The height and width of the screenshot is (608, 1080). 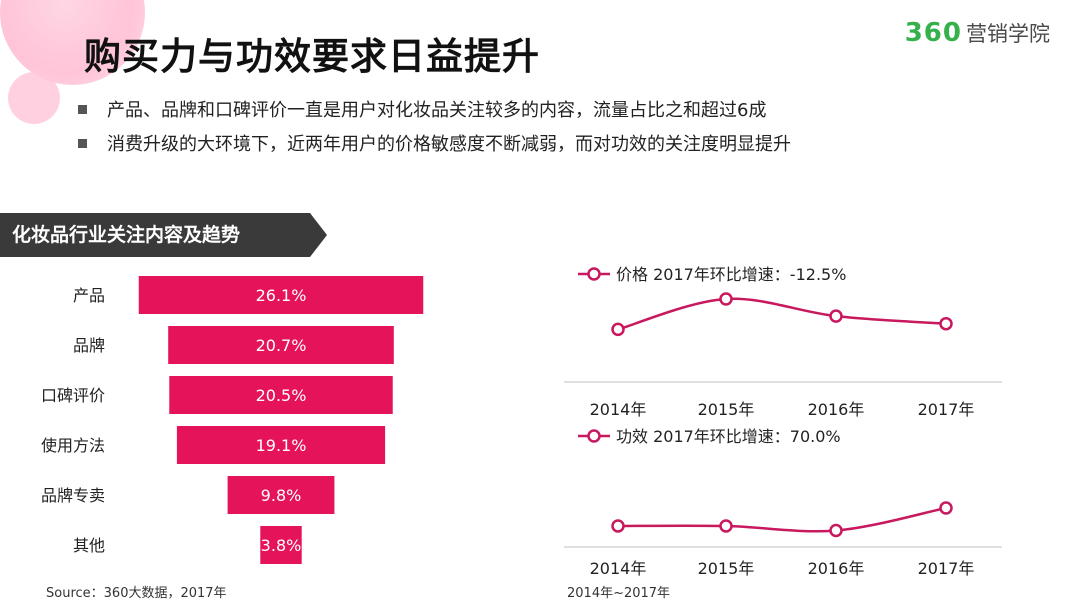 What do you see at coordinates (34, 98) in the screenshot?
I see `decorative-circle-small` at bounding box center [34, 98].